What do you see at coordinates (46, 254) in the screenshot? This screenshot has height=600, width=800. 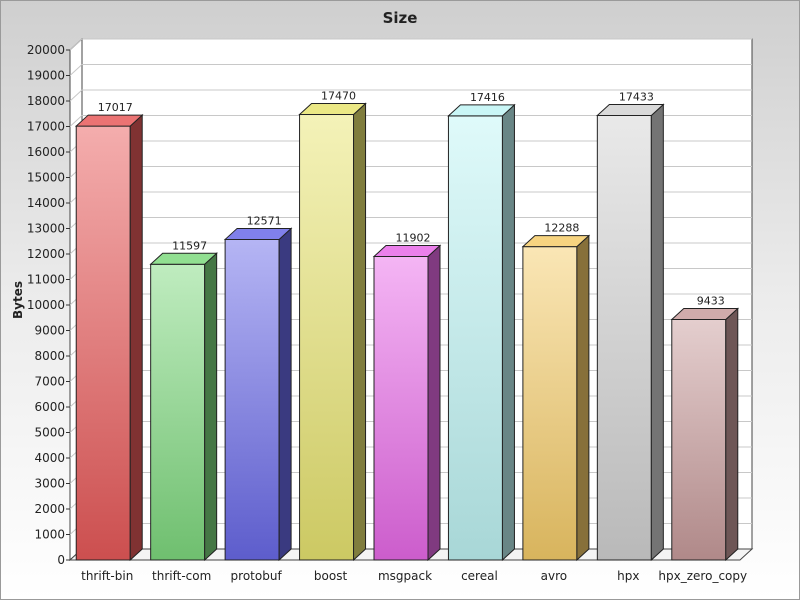 I see `y-tick-label: 12000` at bounding box center [46, 254].